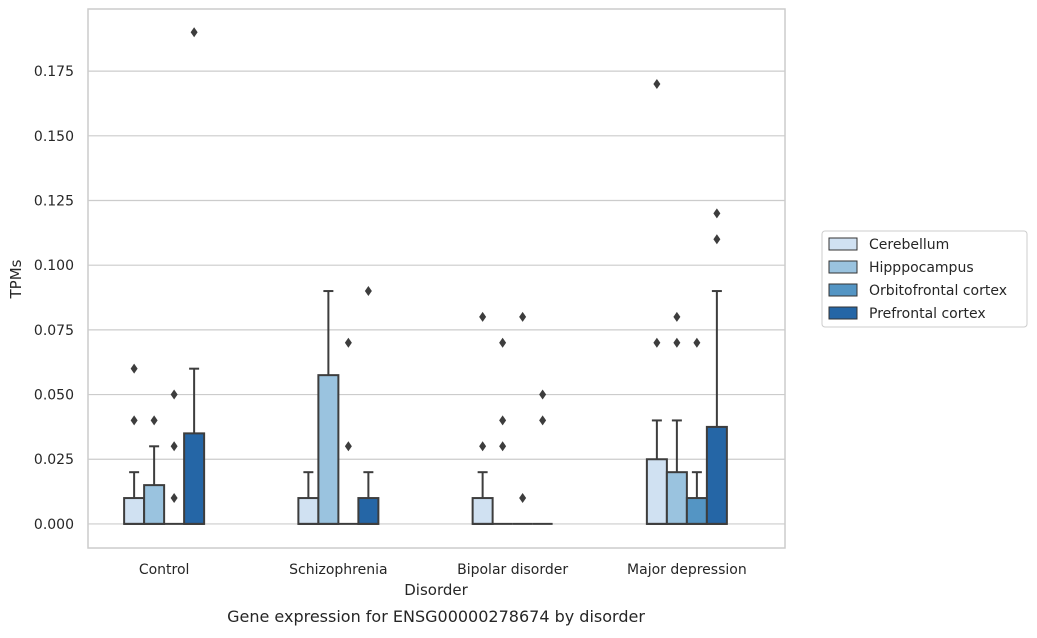 This screenshot has height=638, width=1037. I want to click on box-major-depression-cerebellum, so click(656, 472).